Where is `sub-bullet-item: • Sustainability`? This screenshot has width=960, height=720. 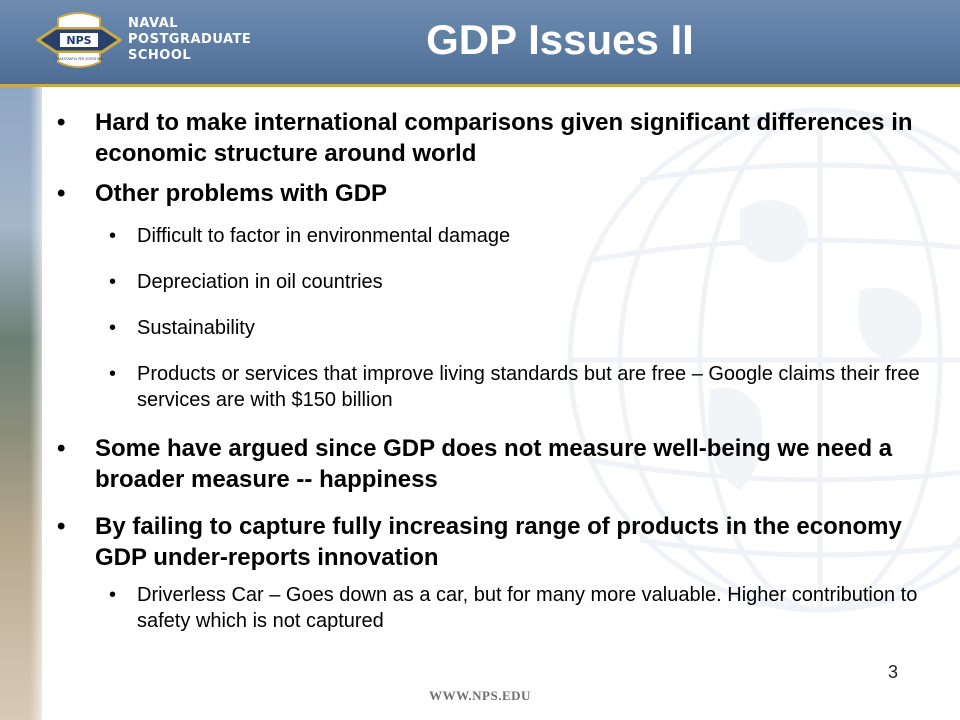 sub-bullet-item: • Sustainability is located at coordinates (513, 328).